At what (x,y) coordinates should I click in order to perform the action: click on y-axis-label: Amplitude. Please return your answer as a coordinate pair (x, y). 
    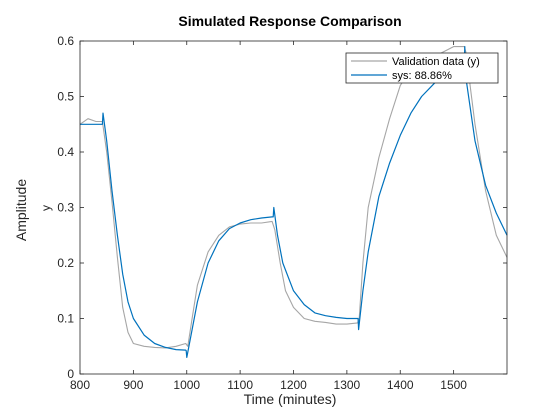
    Looking at the image, I should click on (21, 210).